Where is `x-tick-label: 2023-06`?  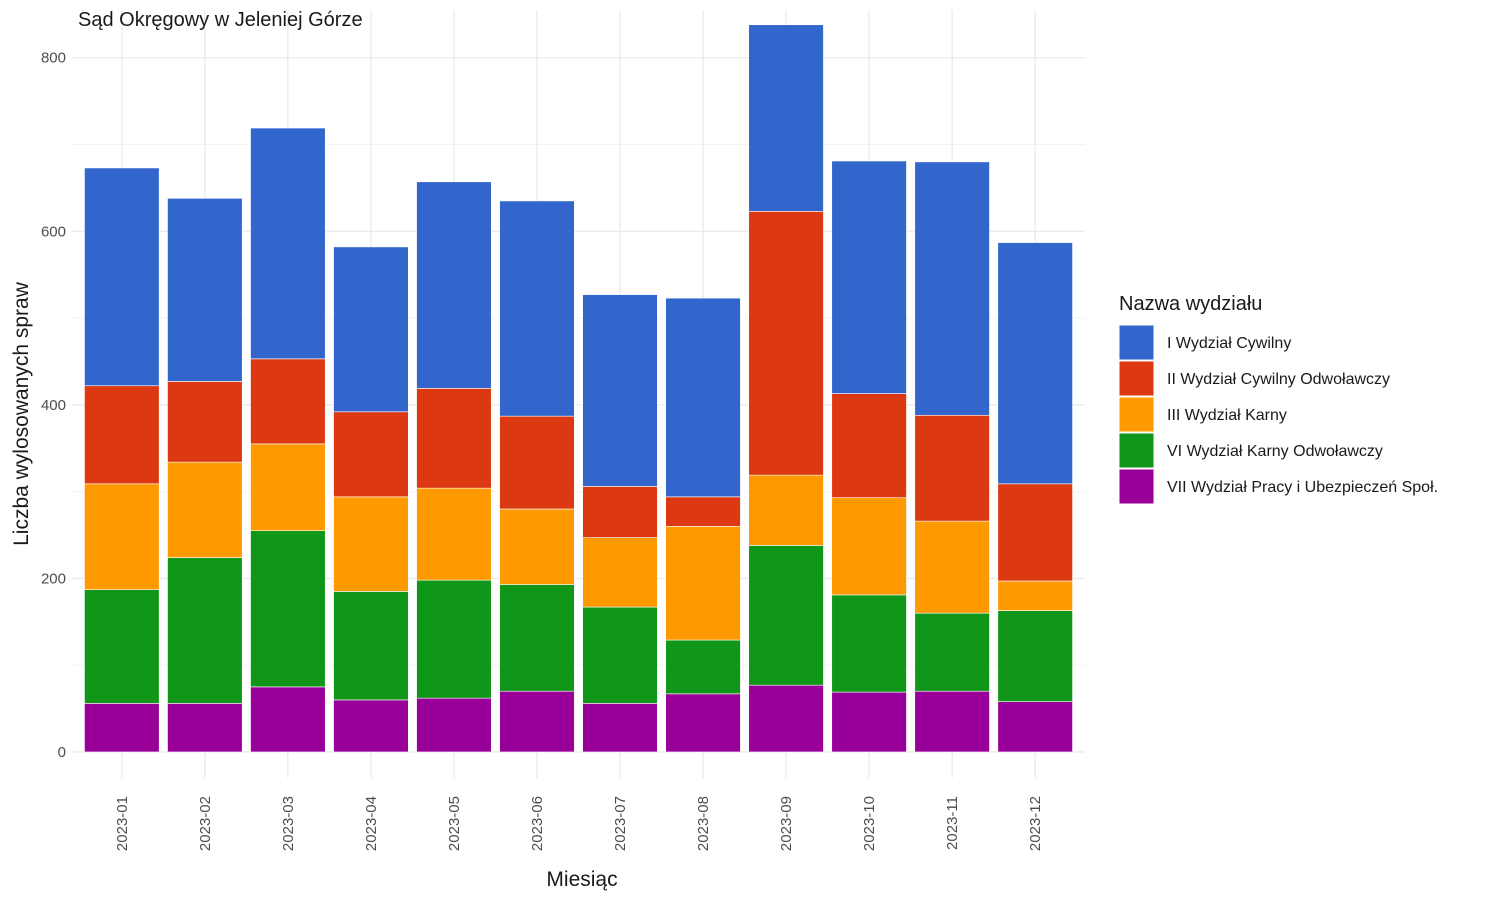 x-tick-label: 2023-06 is located at coordinates (537, 823).